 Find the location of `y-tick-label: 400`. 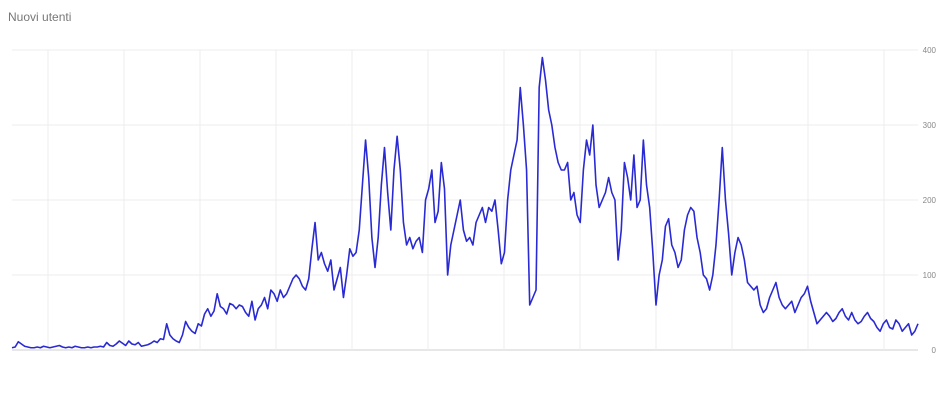

y-tick-label: 400 is located at coordinates (930, 50).